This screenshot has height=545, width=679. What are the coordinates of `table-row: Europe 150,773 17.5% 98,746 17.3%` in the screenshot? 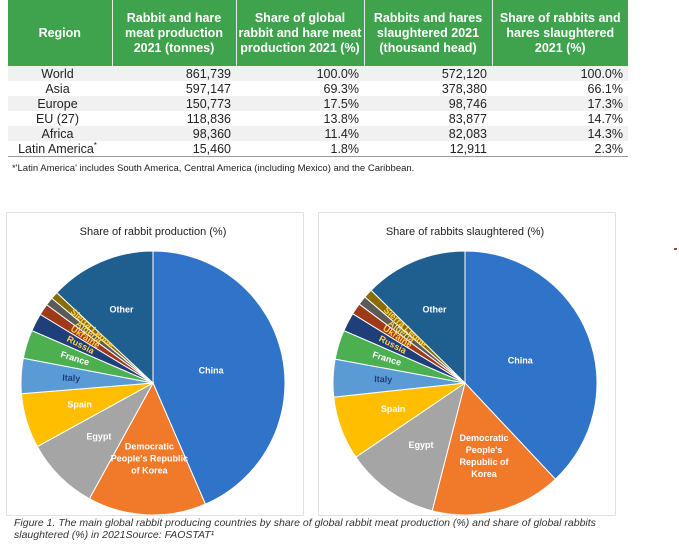 It's located at (318, 103).